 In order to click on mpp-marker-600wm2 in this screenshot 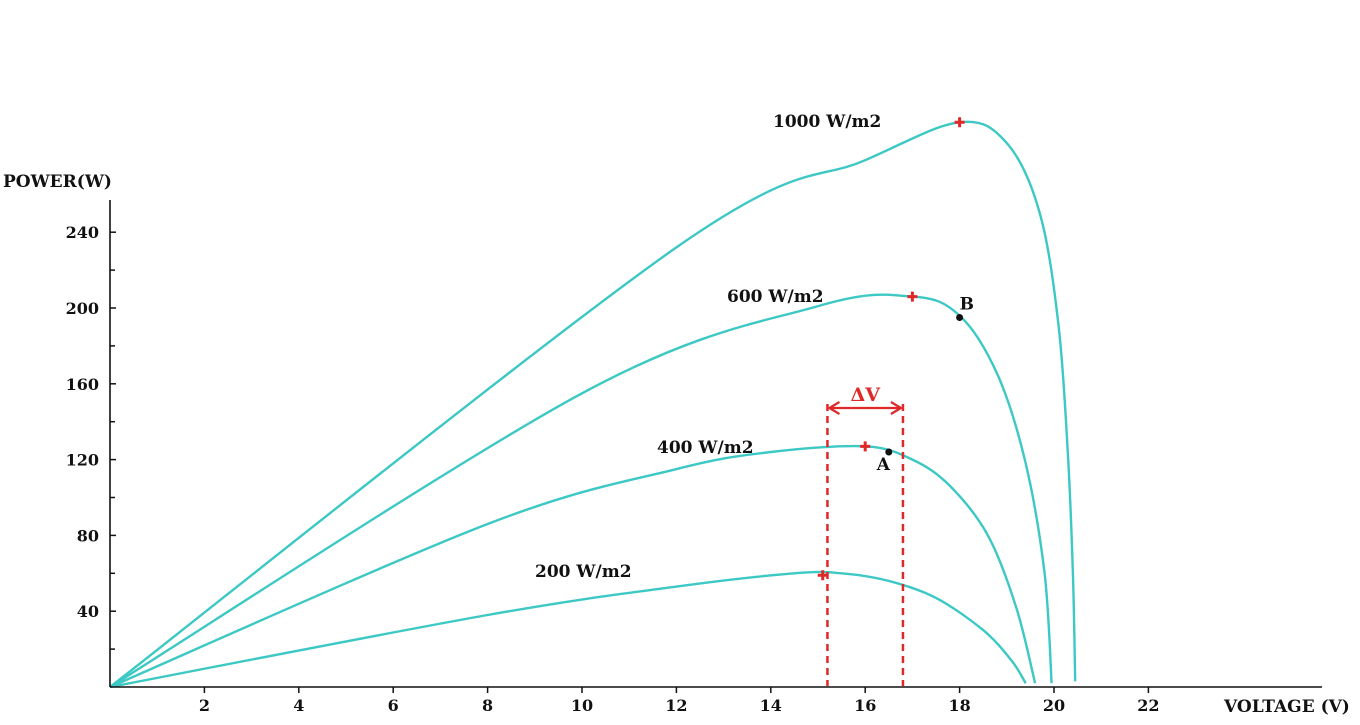, I will do `click(912, 296)`.